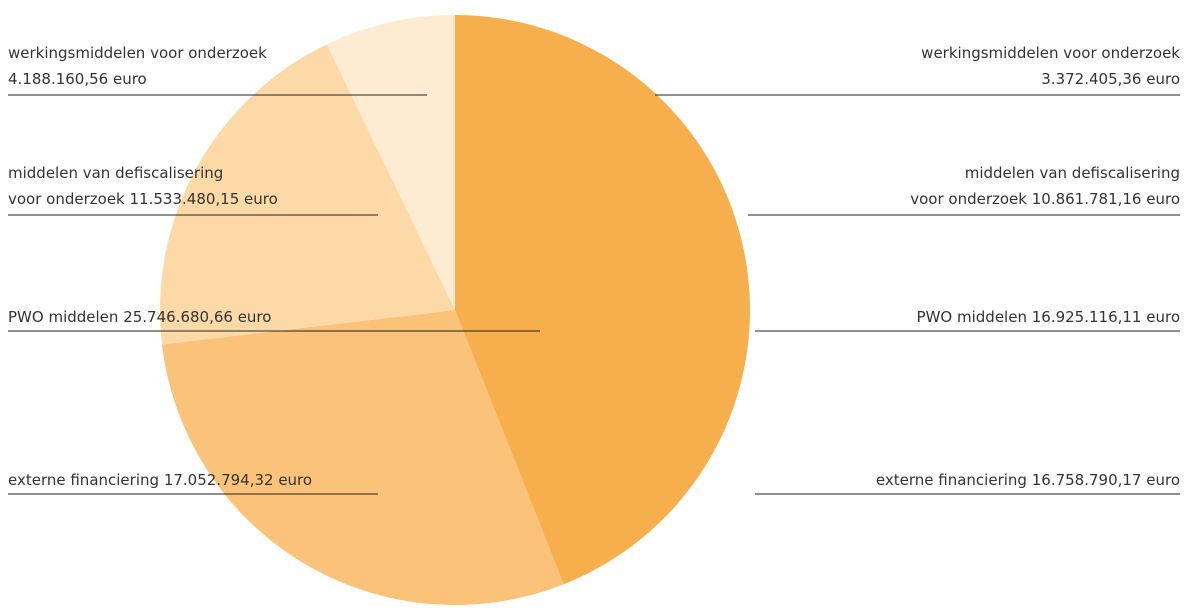 The image size is (1195, 609). What do you see at coordinates (1110, 79) in the screenshot?
I see `value-label: 3.372.405,36 euro` at bounding box center [1110, 79].